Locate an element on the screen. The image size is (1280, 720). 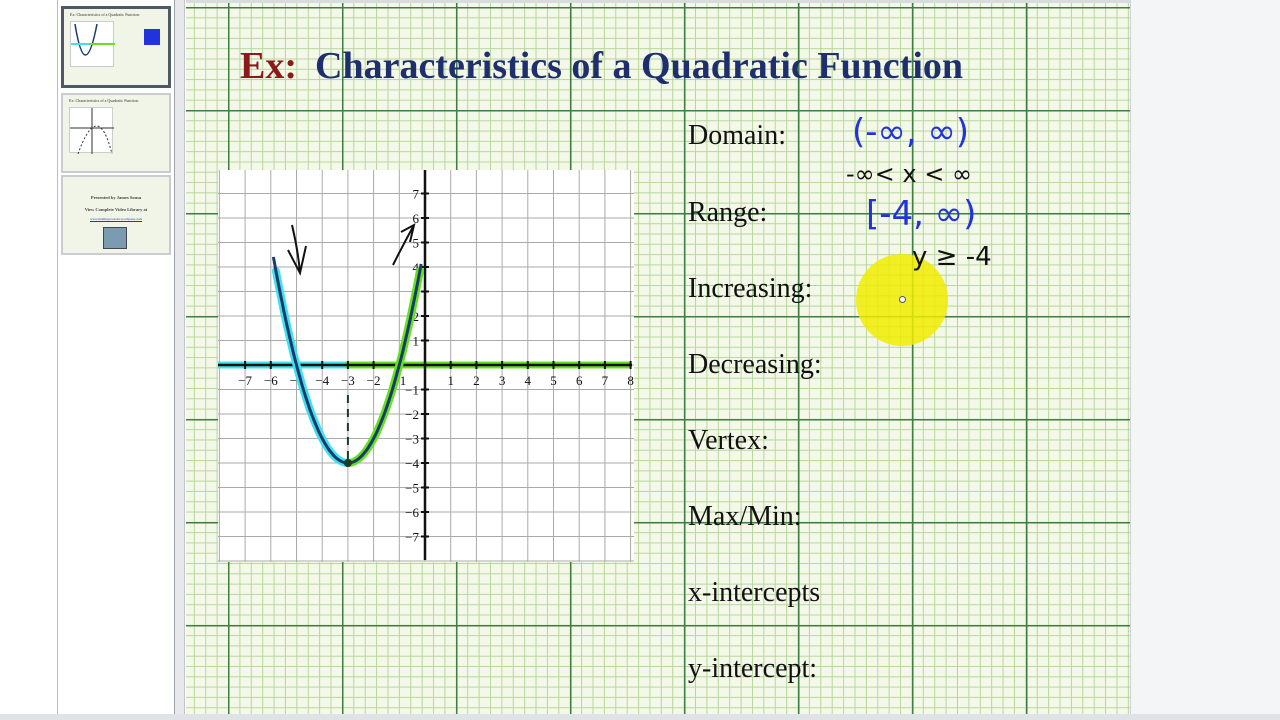
y-tick-label: 2 is located at coordinates (416, 316).